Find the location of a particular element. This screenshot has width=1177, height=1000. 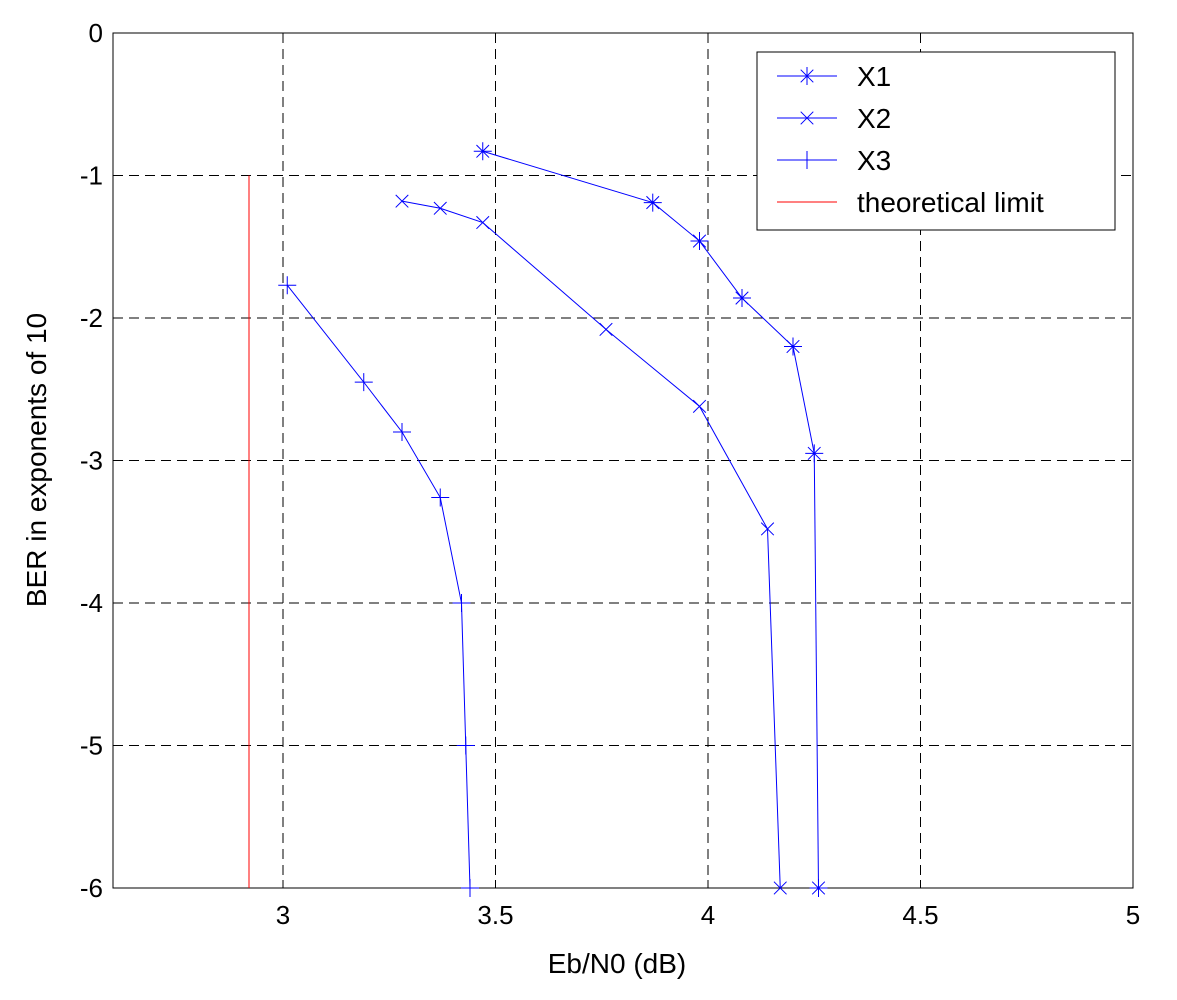

y-tick-label: -5 is located at coordinates (91, 746).